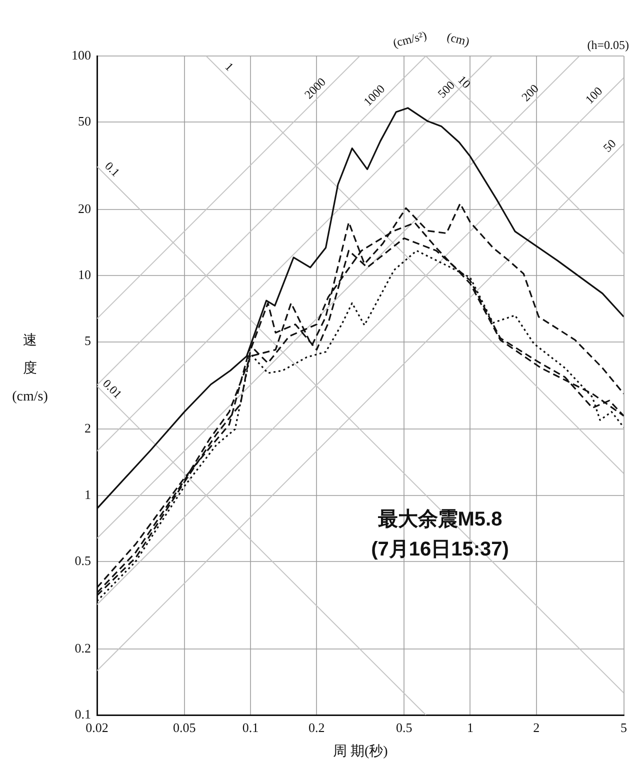 The width and height of the screenshot is (633, 773). Describe the element at coordinates (112, 169) in the screenshot. I see `annotation: 0.1` at that location.